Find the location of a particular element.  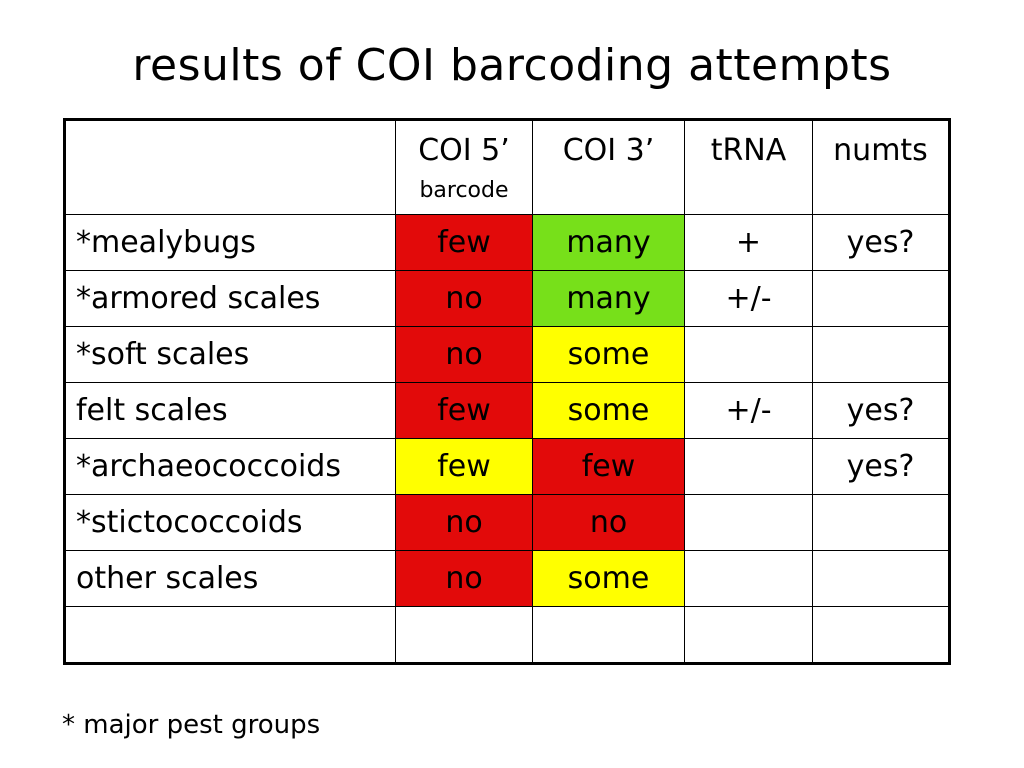

row-label-cell: *archaeococcoids is located at coordinates (230, 466).